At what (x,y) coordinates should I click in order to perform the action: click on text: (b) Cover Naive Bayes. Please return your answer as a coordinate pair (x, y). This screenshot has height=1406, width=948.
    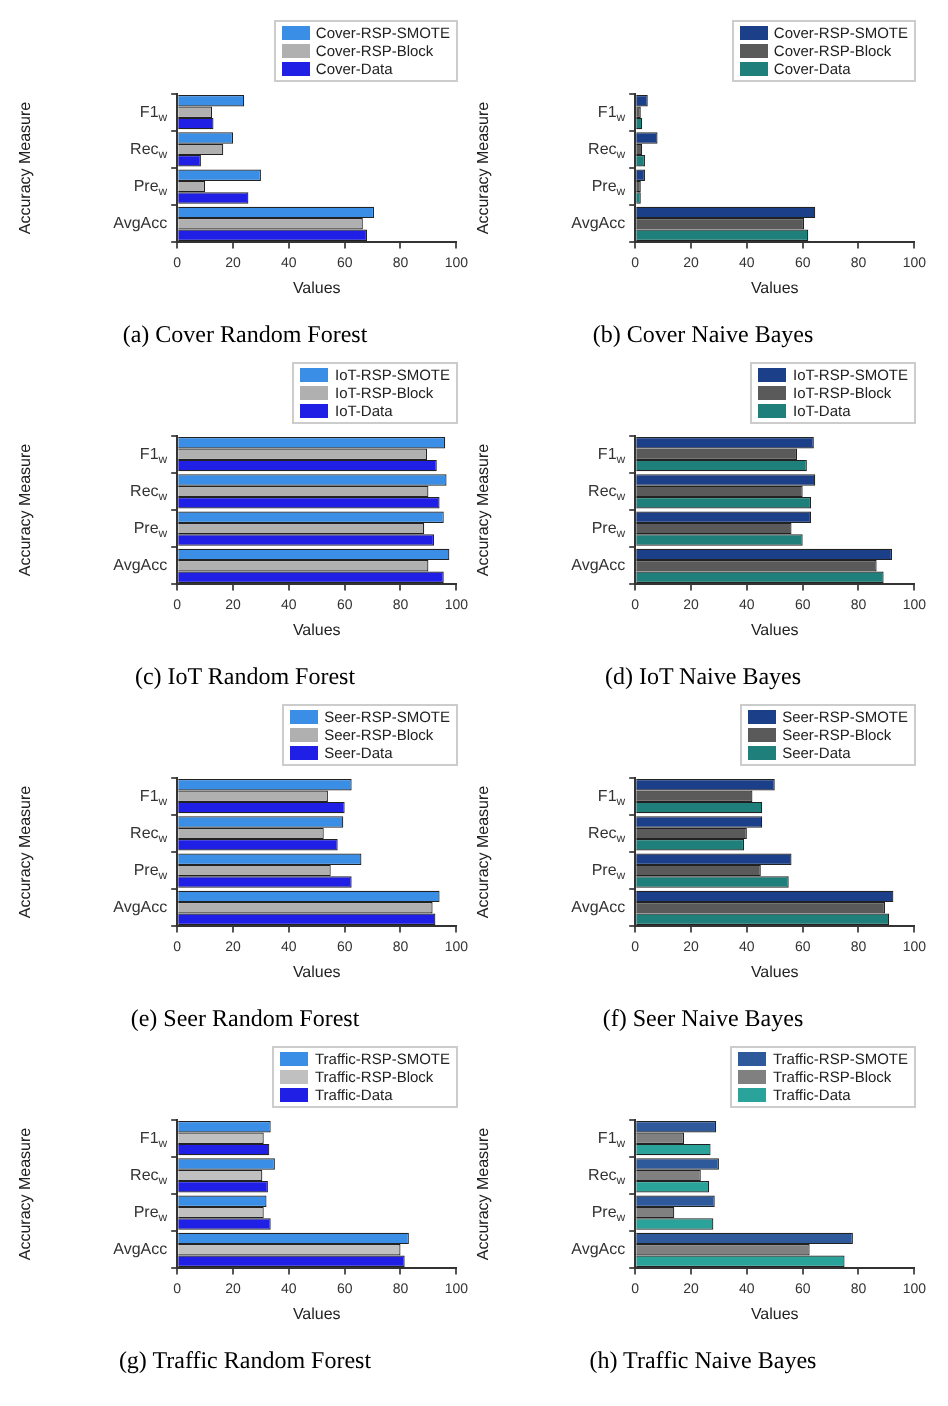
    Looking at the image, I should click on (703, 334).